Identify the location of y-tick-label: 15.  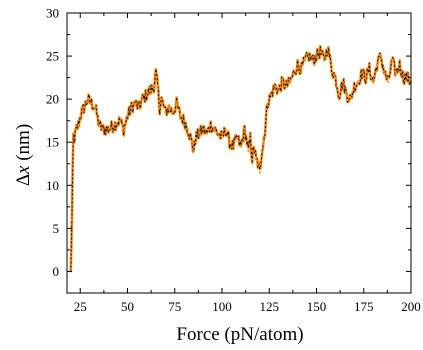
(52, 142).